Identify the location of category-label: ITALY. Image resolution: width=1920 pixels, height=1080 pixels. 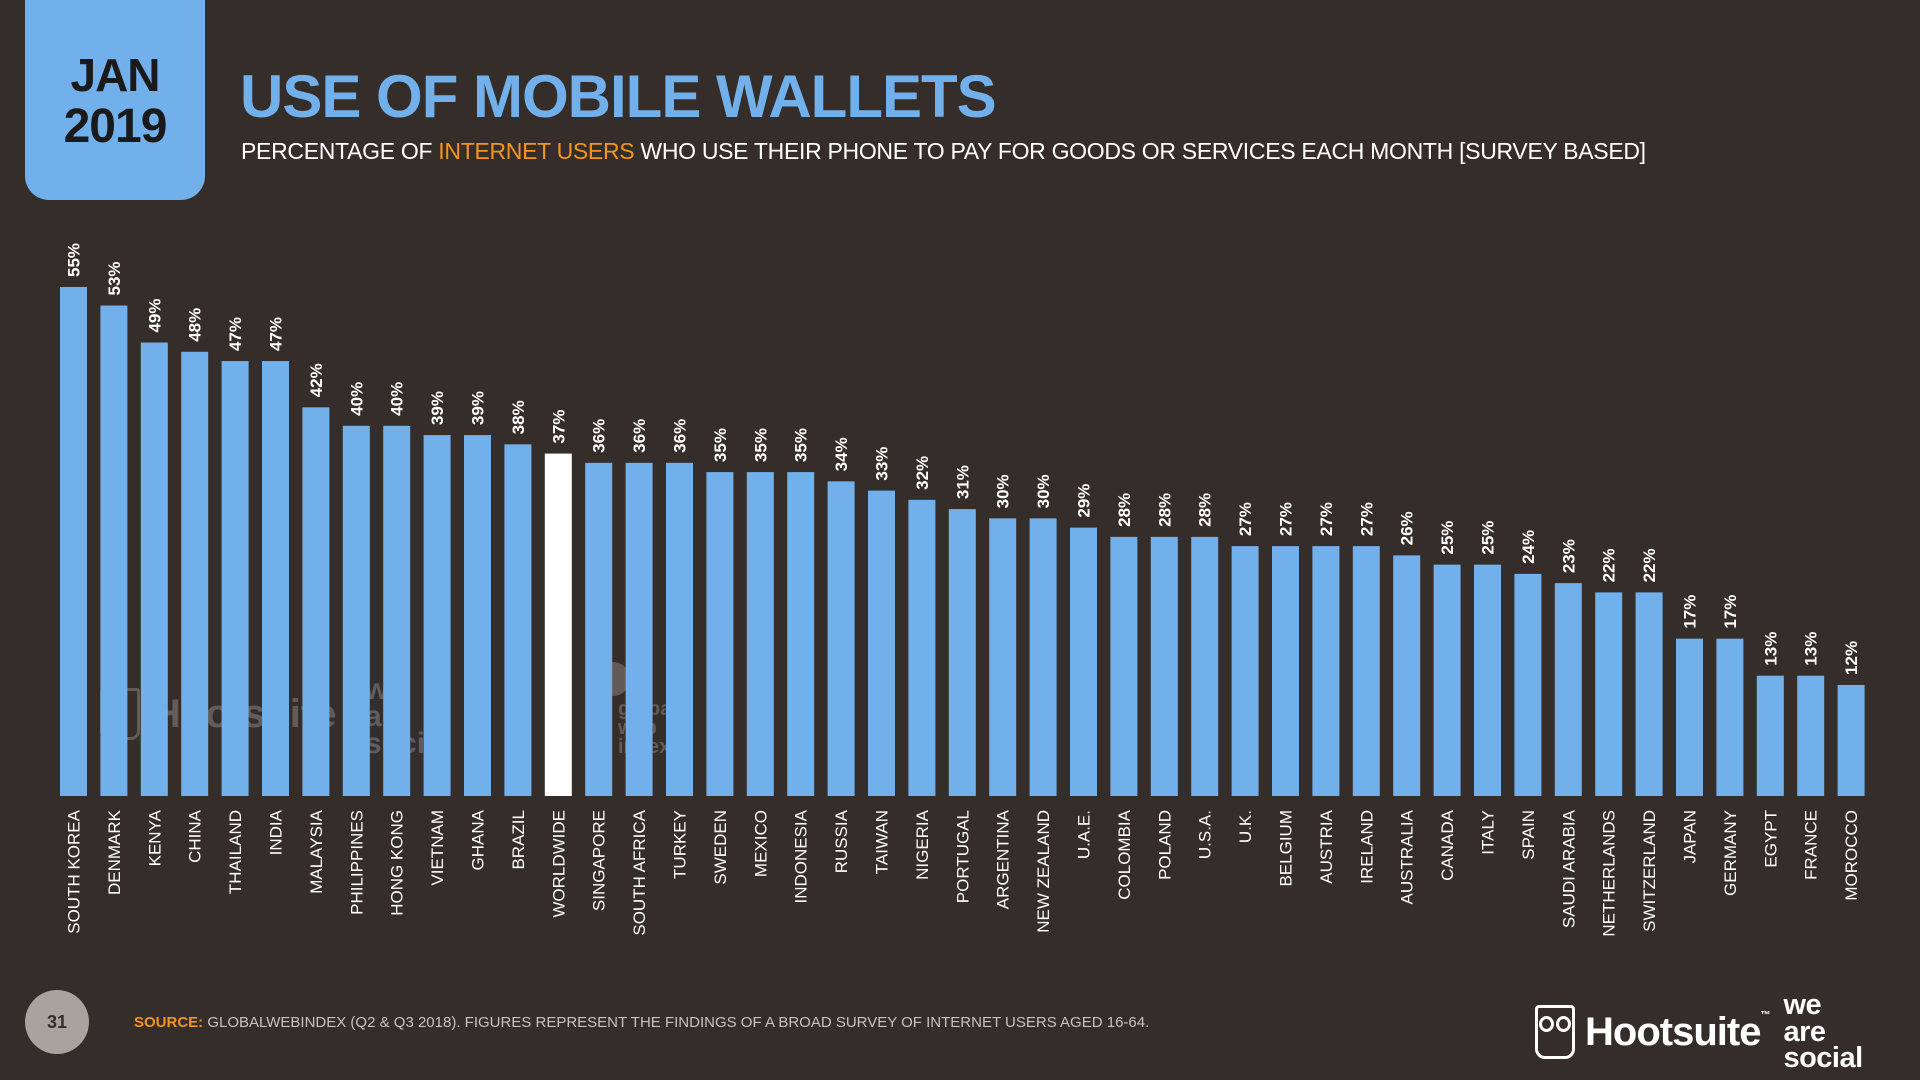
(1488, 832).